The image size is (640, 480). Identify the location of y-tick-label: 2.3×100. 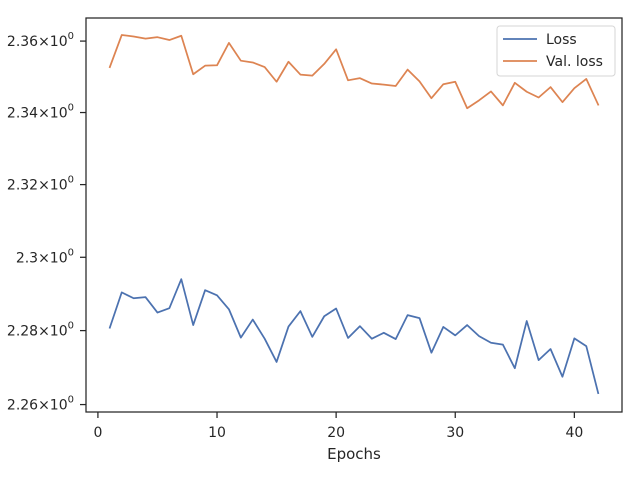
(45, 256).